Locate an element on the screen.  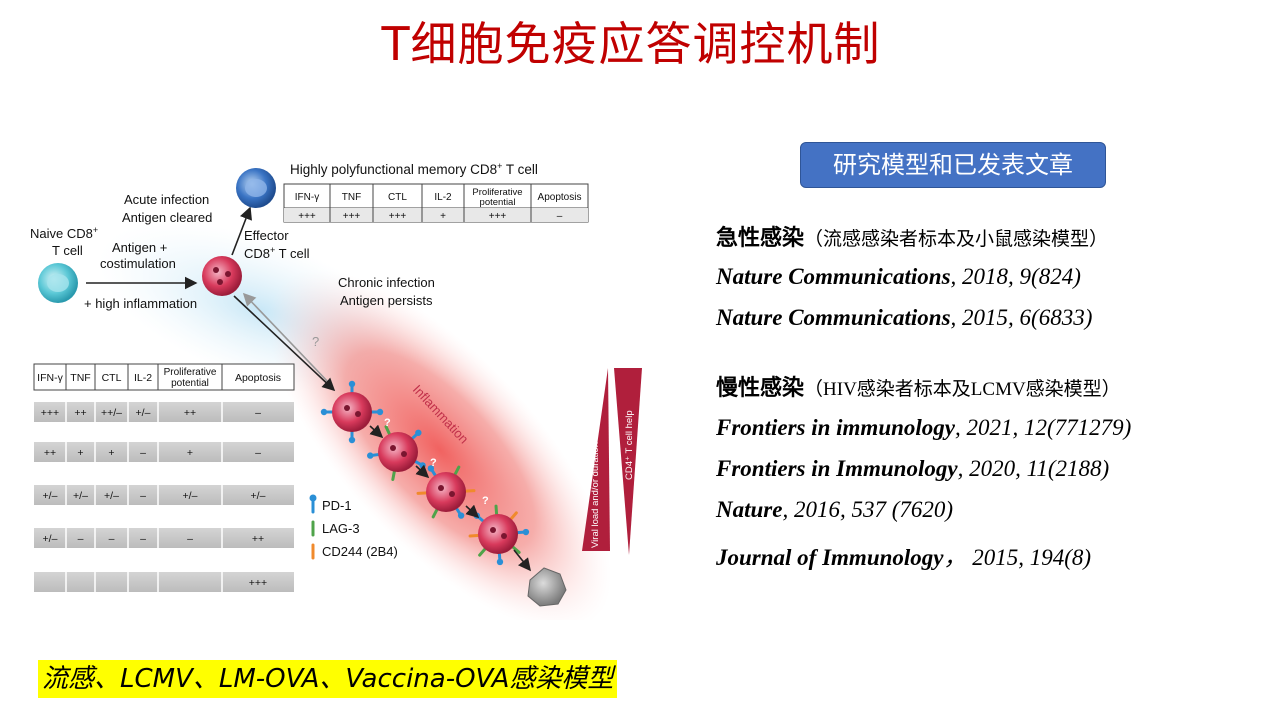
reversion-question-mark: ? is located at coordinates (315, 341).